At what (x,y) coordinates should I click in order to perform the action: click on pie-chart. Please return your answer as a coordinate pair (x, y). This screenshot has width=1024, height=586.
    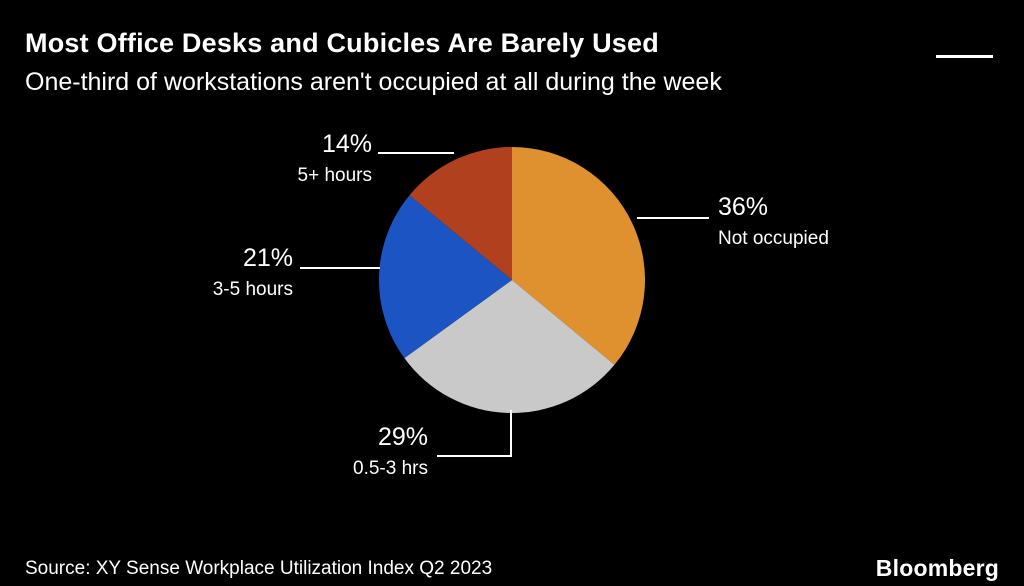
    Looking at the image, I should click on (512, 280).